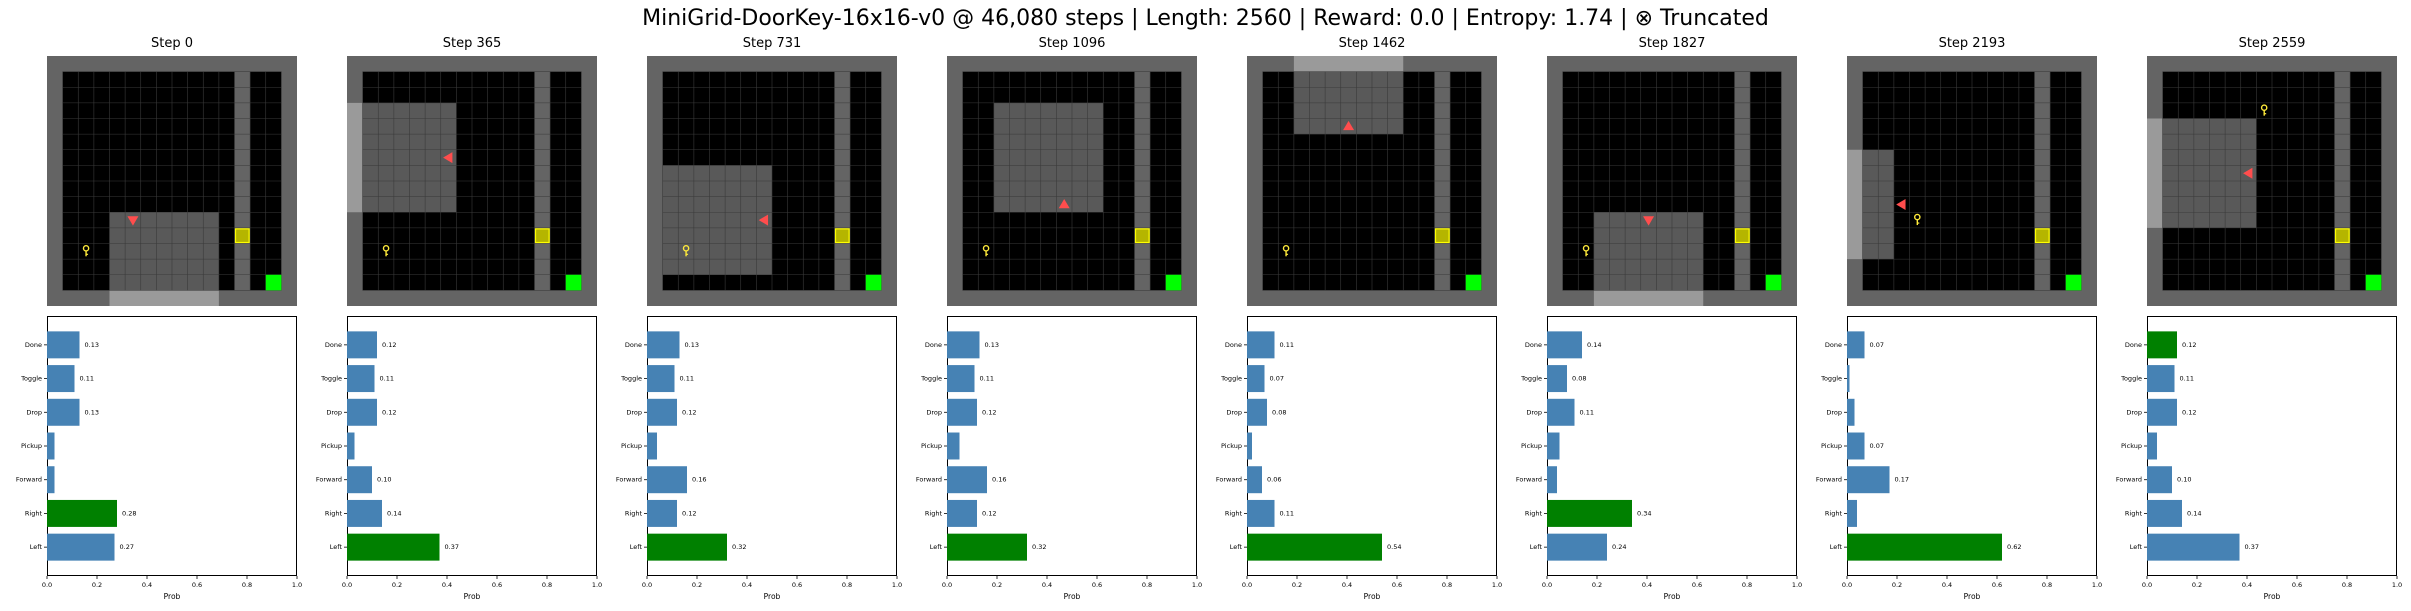 This screenshot has height=611, width=2411. I want to click on bar-pickup, so click(51, 446).